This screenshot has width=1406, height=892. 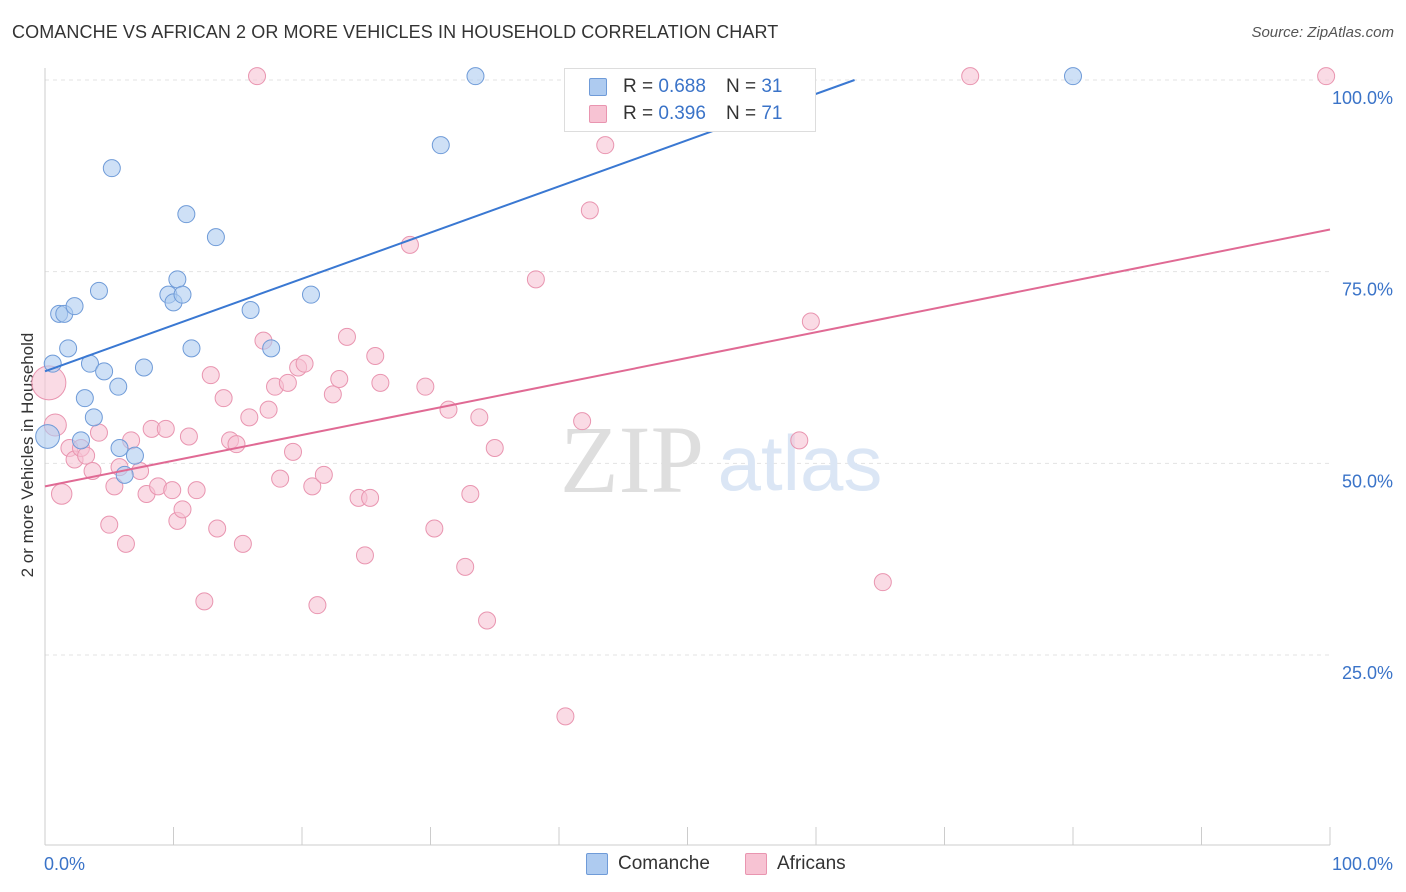 What do you see at coordinates (682, 113) in the screenshot?
I see `legend-r-value: 0.396` at bounding box center [682, 113].